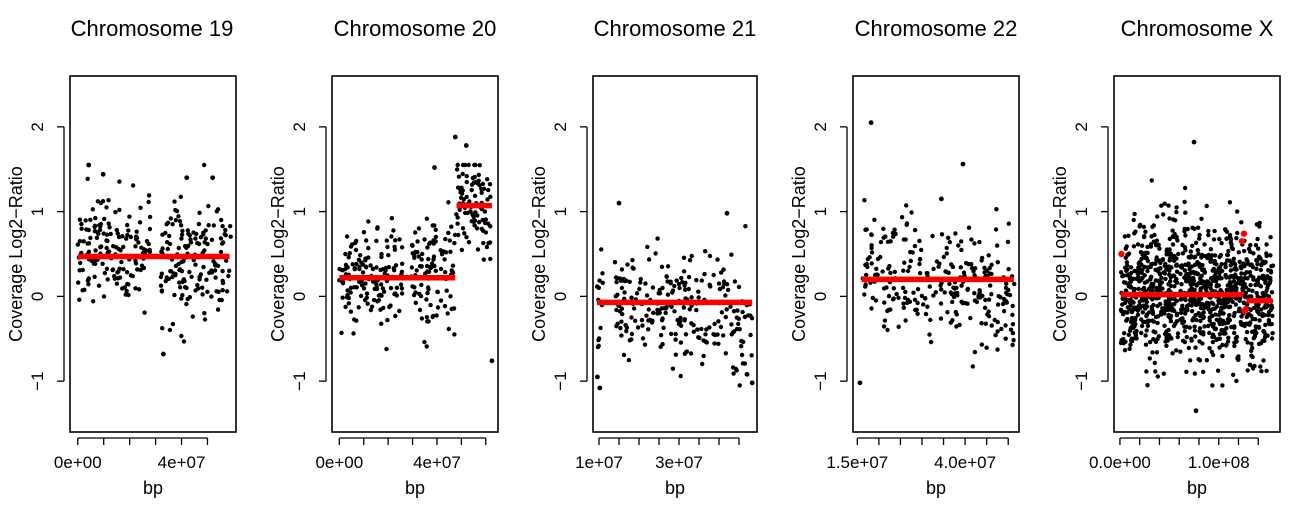 This screenshot has width=1304, height=505. Describe the element at coordinates (1120, 462) in the screenshot. I see `x-tick-label: 0.0e+00` at that location.